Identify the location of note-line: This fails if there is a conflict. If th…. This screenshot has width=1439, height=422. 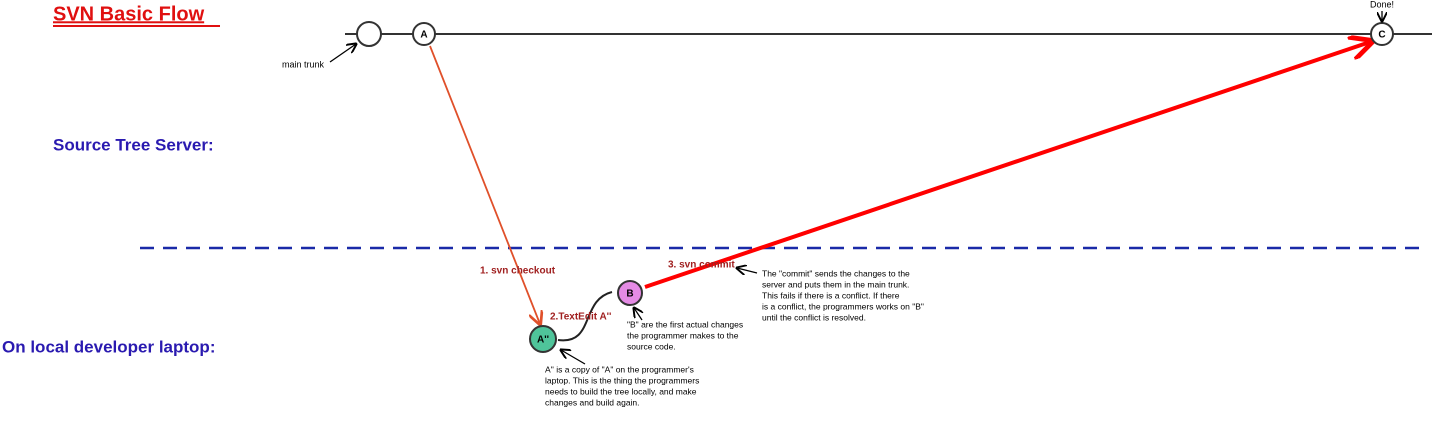
(831, 295).